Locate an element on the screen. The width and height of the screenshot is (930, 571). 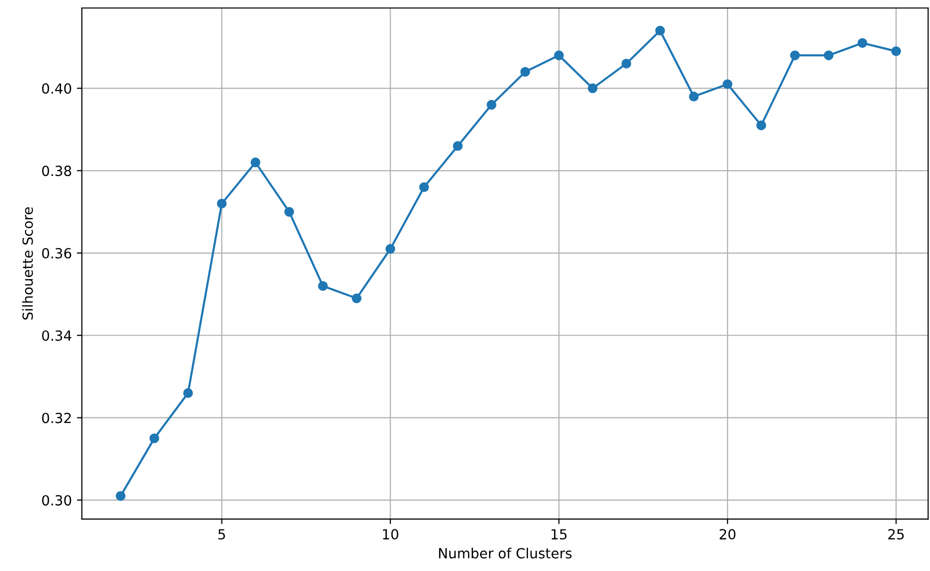
y-tick-label: 0.34 is located at coordinates (57, 335).